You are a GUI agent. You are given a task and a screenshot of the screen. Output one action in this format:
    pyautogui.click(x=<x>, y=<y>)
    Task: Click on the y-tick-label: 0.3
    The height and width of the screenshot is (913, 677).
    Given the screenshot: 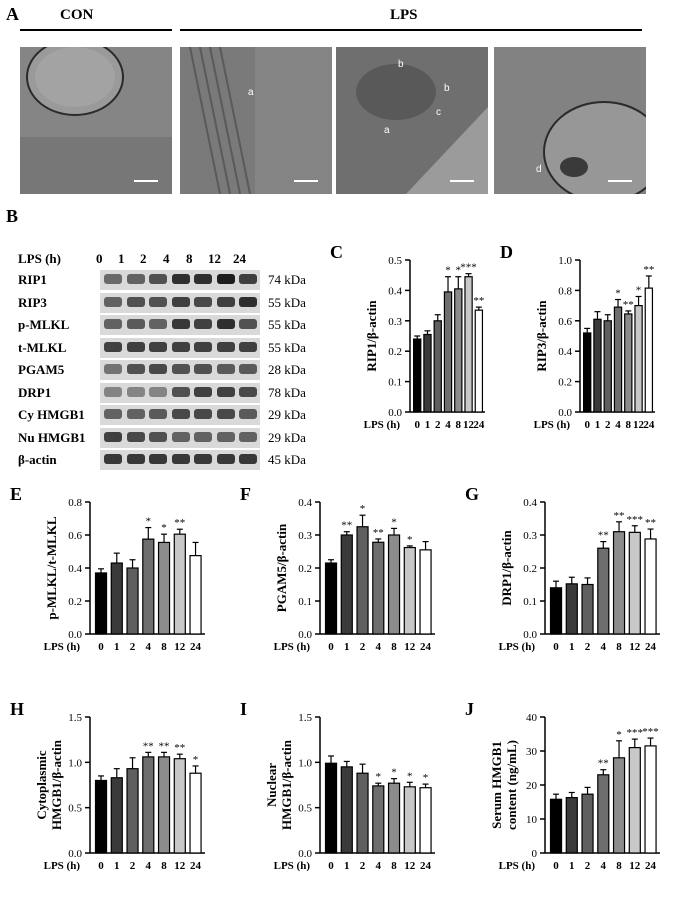 What is the action you would take?
    pyautogui.click(x=395, y=322)
    